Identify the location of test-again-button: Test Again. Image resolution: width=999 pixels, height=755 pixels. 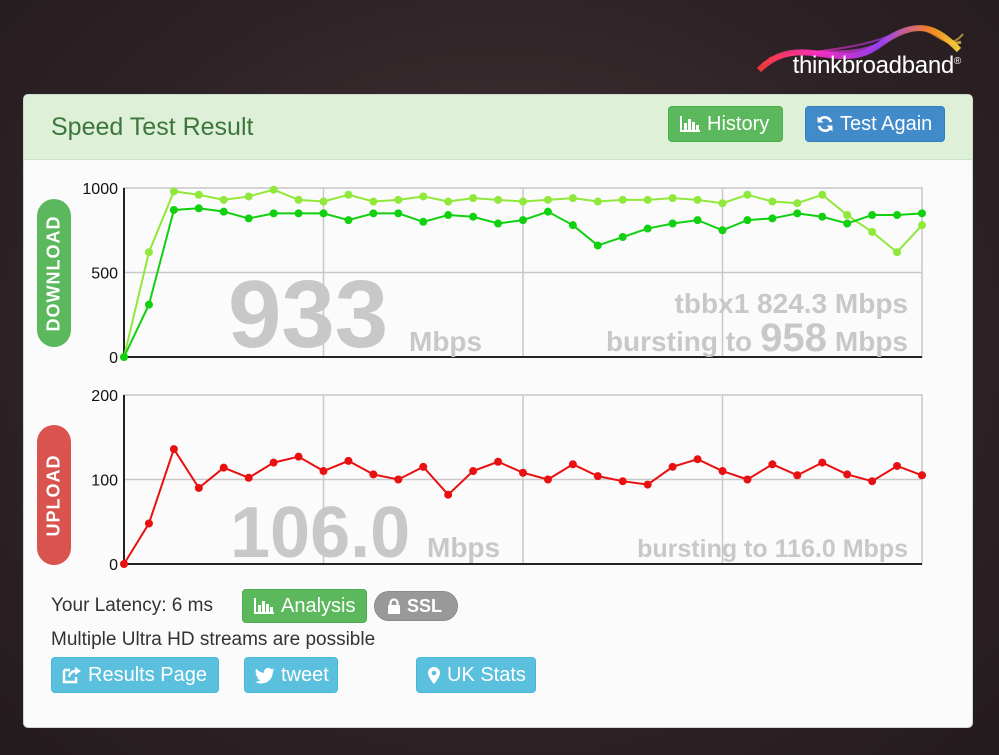
(875, 124).